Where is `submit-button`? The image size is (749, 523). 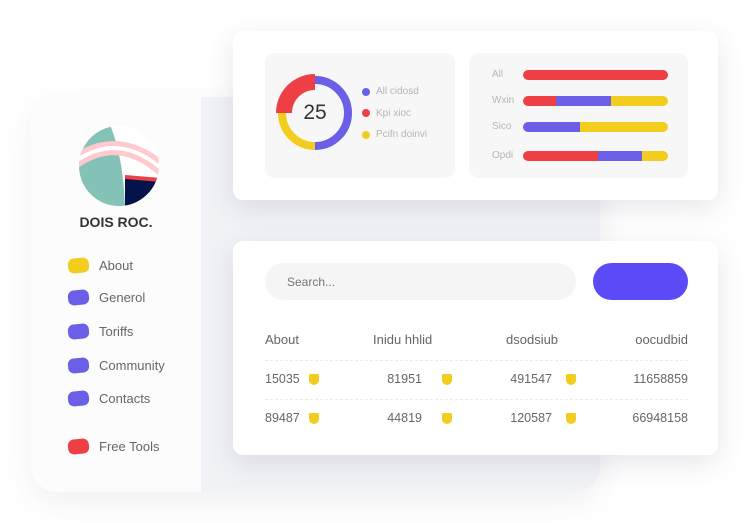
submit-button is located at coordinates (640, 281).